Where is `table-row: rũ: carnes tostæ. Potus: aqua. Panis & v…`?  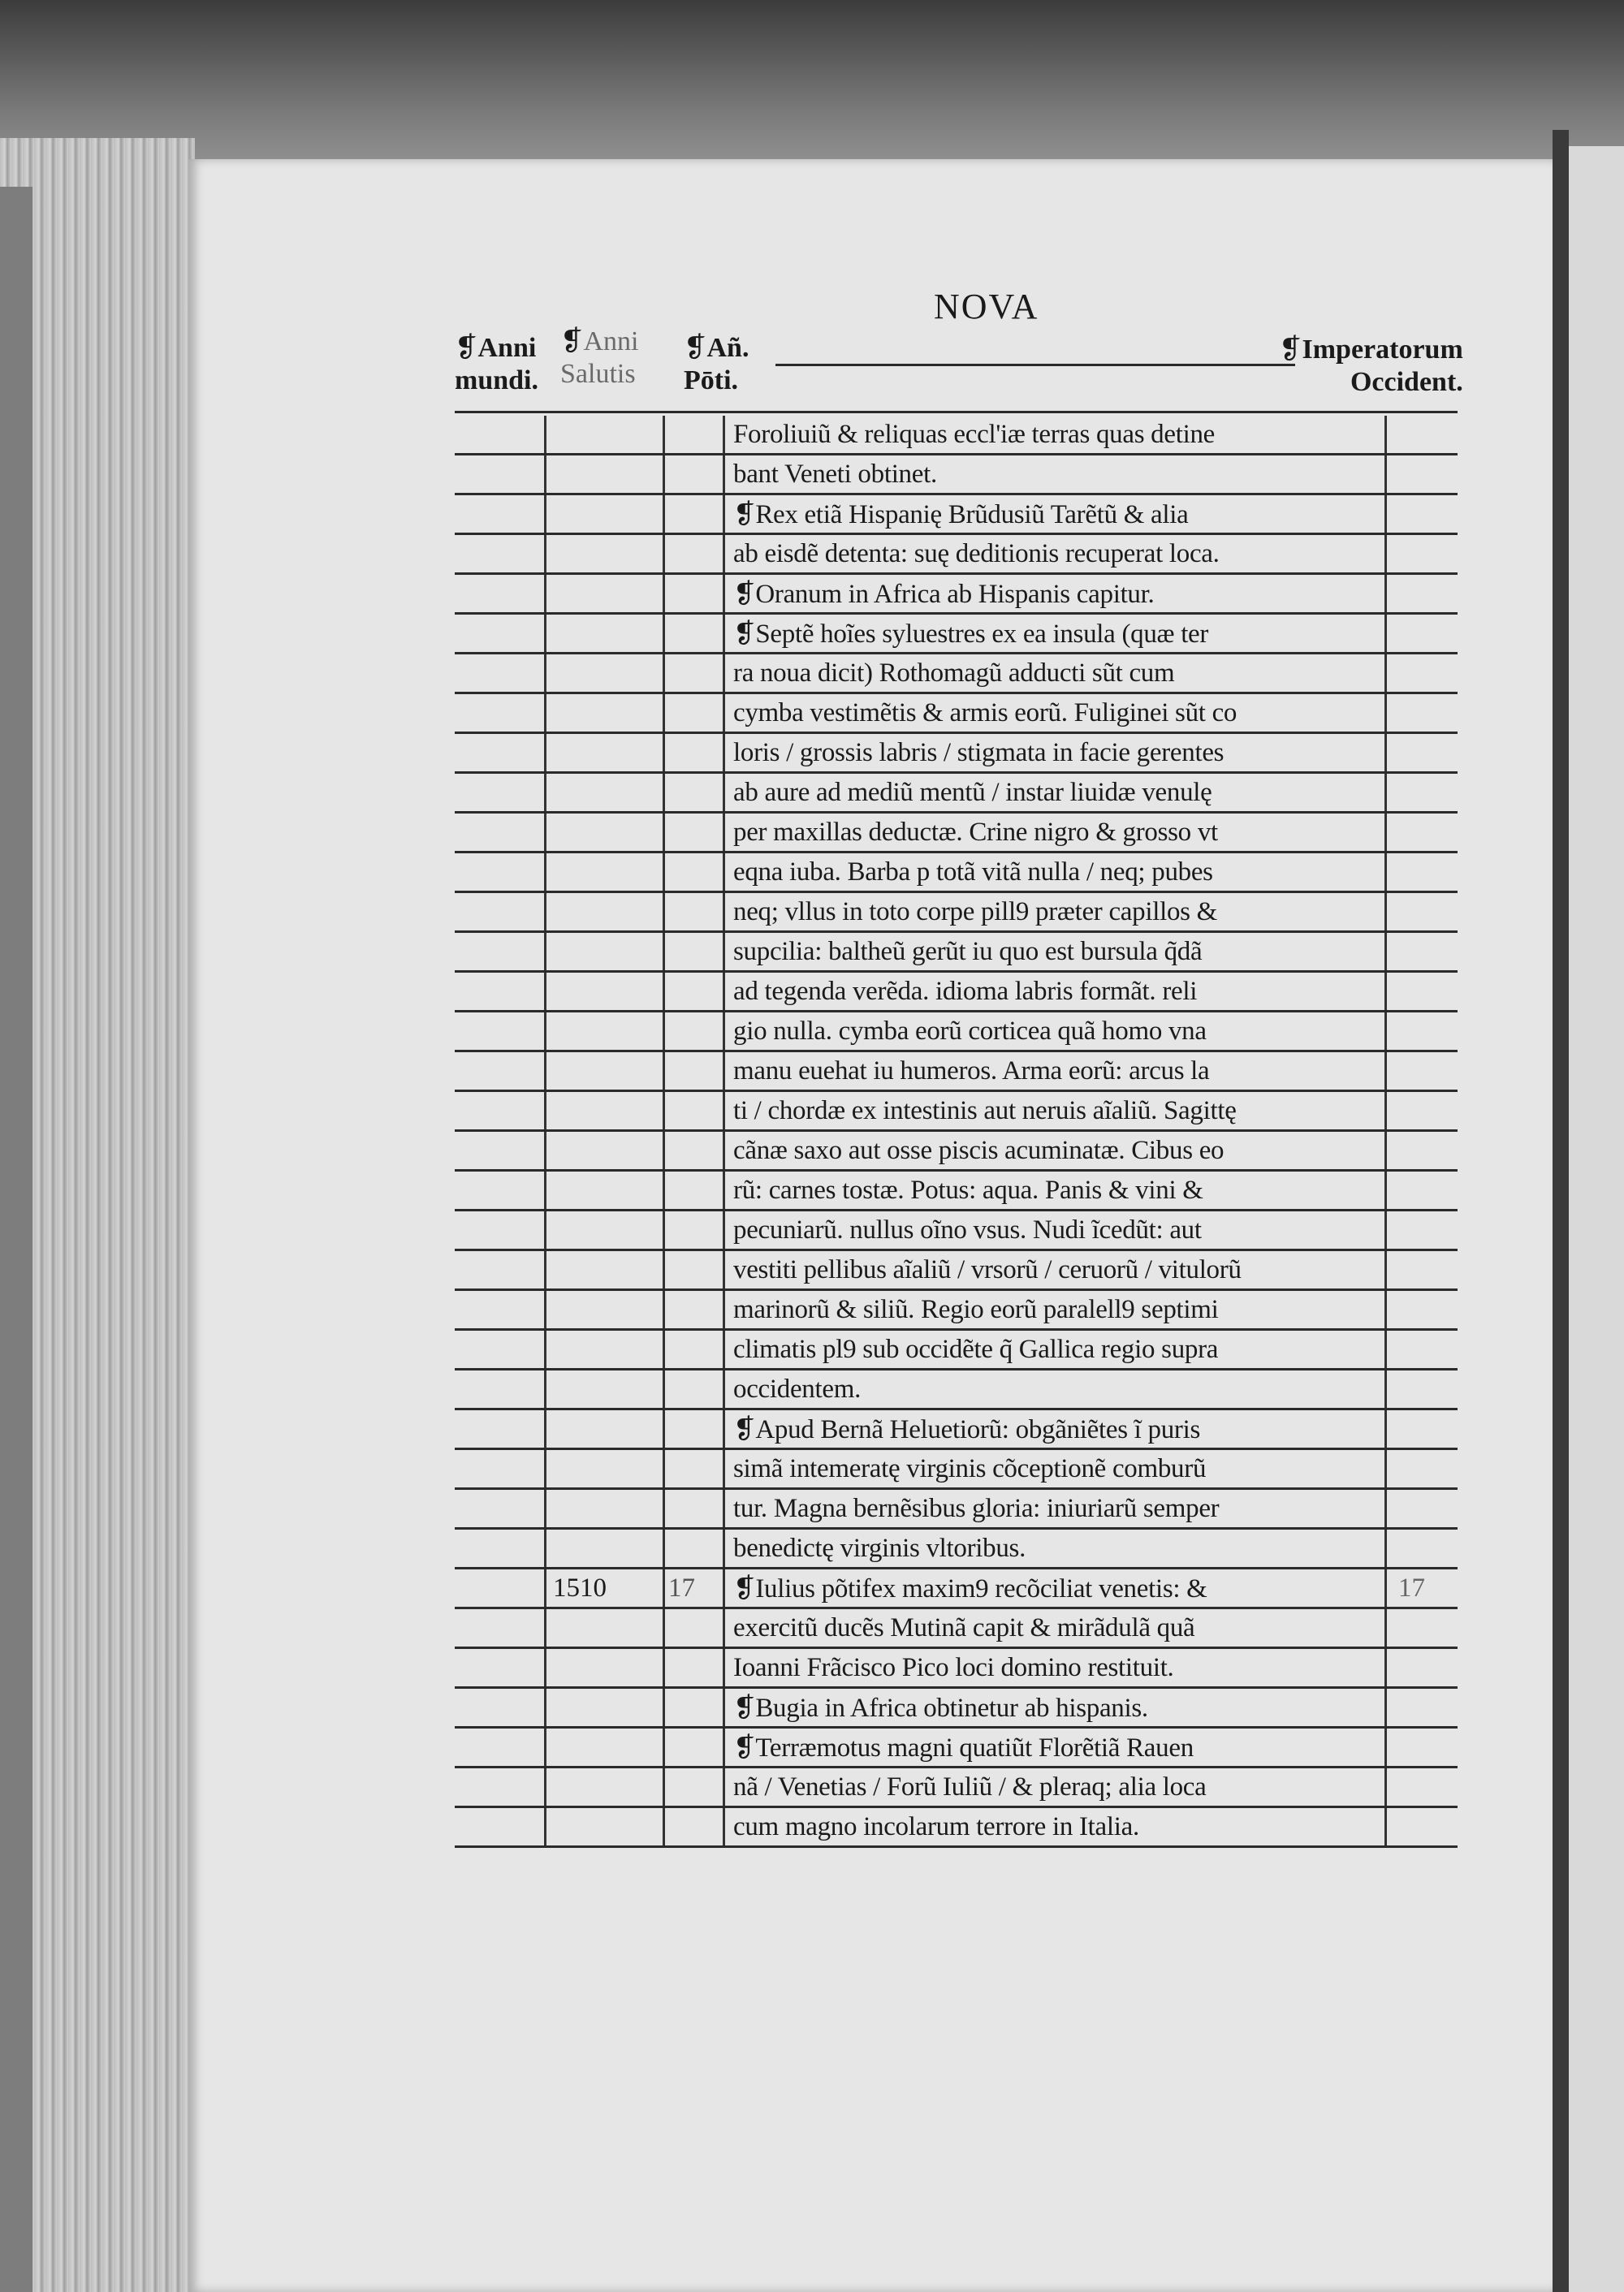
table-row: rũ: carnes tostæ. Potus: aqua. Panis & v… is located at coordinates (957, 1191).